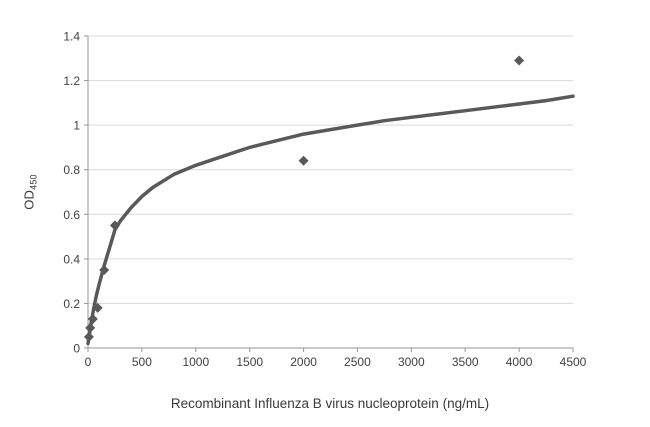  I want to click on y-tick-label: 1.2, so click(71, 81).